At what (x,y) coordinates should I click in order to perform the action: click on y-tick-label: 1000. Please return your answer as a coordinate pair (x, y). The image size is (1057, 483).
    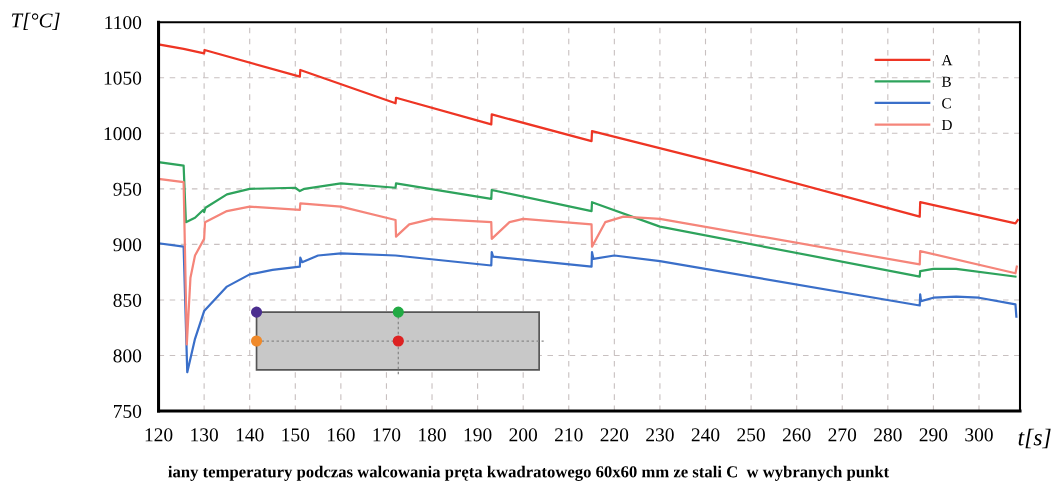
    Looking at the image, I should click on (123, 134).